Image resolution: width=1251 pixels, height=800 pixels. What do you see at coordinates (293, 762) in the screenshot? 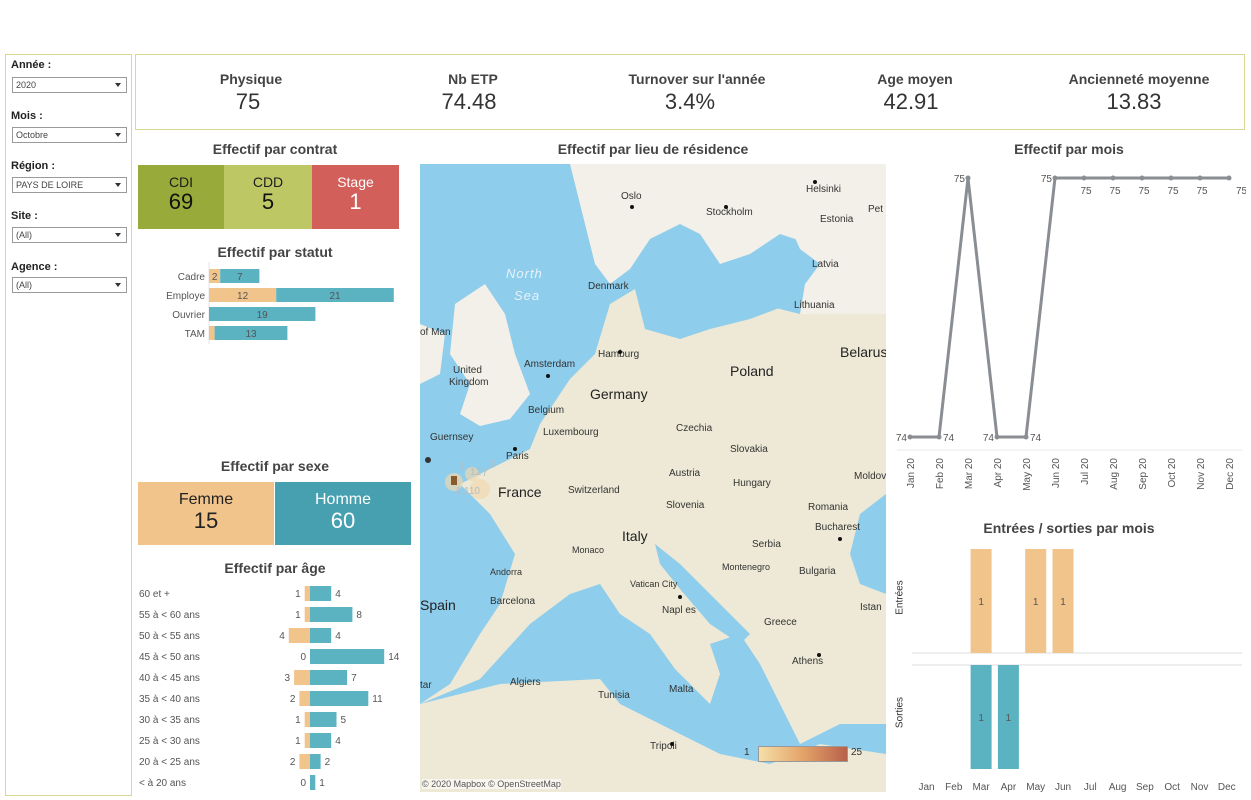
I see `age-value-femme: 2` at bounding box center [293, 762].